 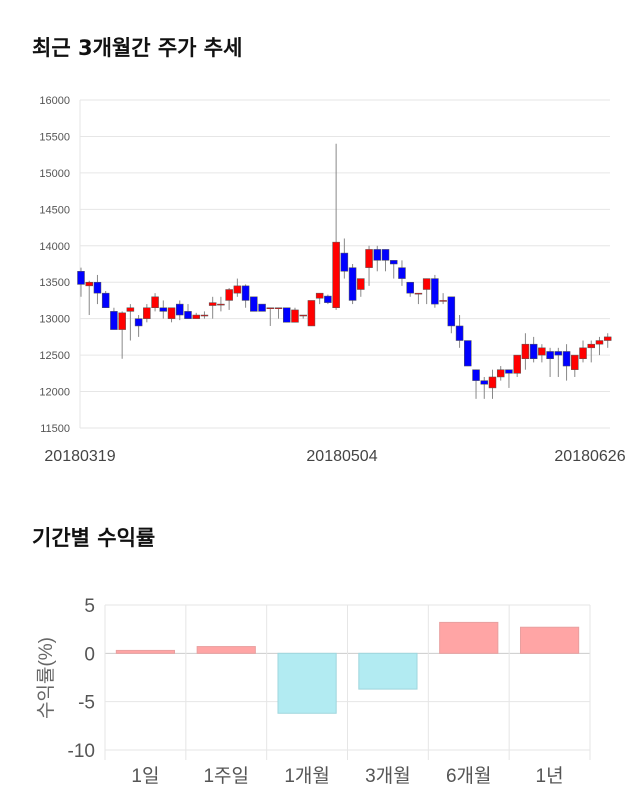 What do you see at coordinates (54, 247) in the screenshot?
I see `y-tick-label: 14000` at bounding box center [54, 247].